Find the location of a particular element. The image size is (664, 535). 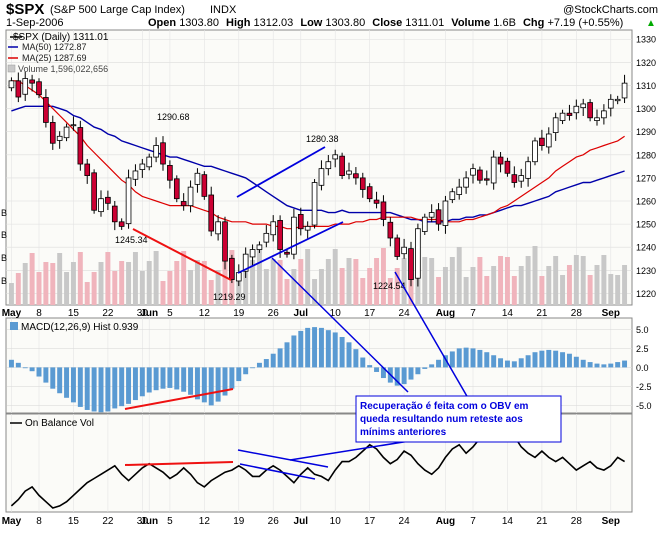

obv-line is located at coordinates (318, 468).